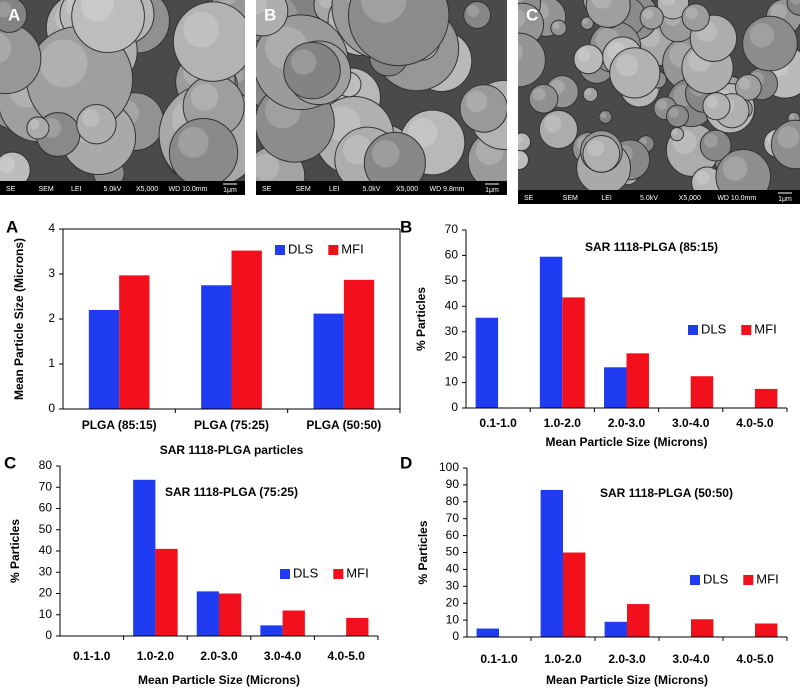 Image resolution: width=800 pixels, height=689 pixels. What do you see at coordinates (453, 585) in the screenshot?
I see `y-tick-label: 30` at bounding box center [453, 585].